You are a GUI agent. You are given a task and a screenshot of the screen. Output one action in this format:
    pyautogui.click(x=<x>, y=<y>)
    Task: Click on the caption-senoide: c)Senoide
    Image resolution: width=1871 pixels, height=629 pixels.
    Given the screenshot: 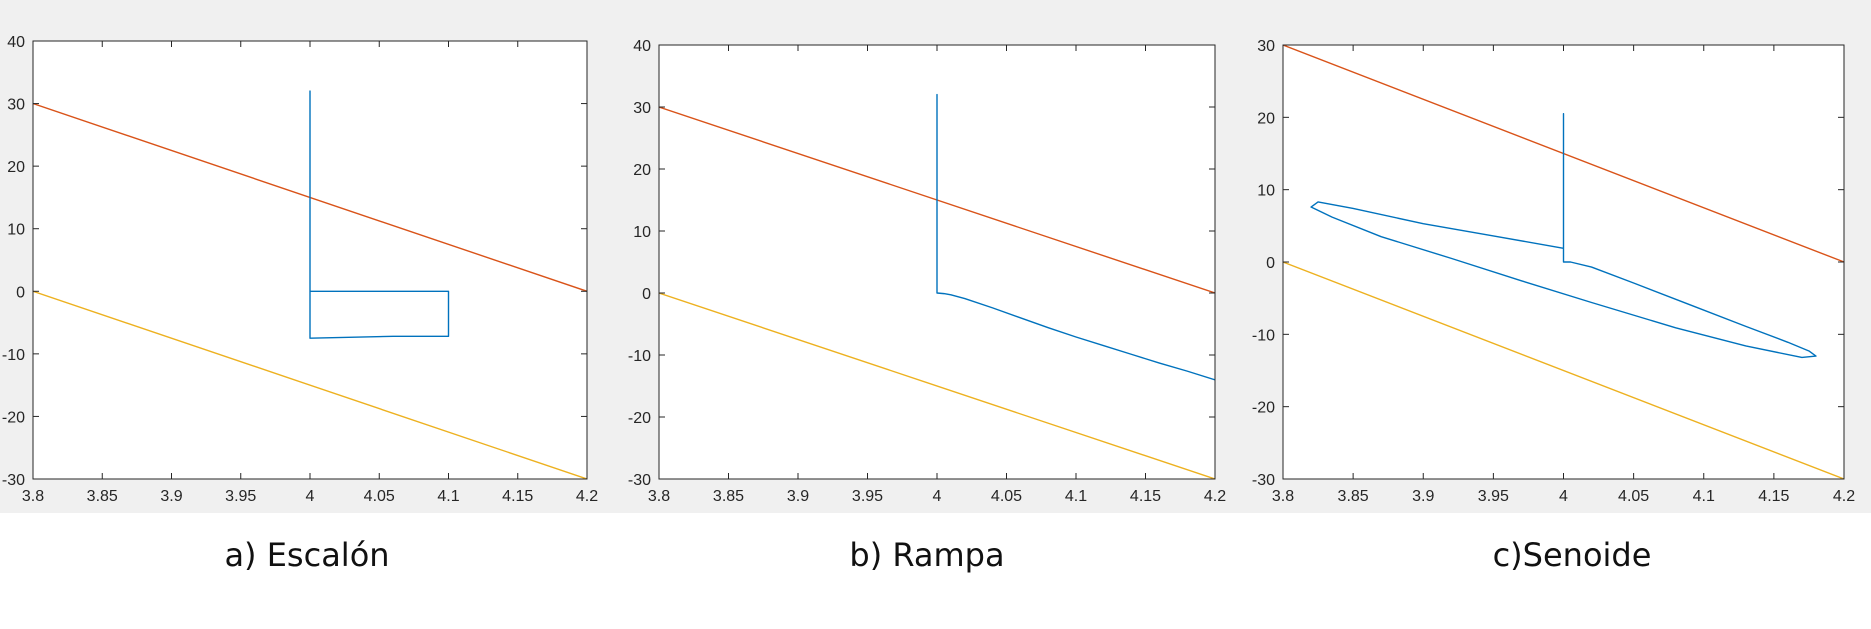 What is the action you would take?
    pyautogui.click(x=1572, y=555)
    